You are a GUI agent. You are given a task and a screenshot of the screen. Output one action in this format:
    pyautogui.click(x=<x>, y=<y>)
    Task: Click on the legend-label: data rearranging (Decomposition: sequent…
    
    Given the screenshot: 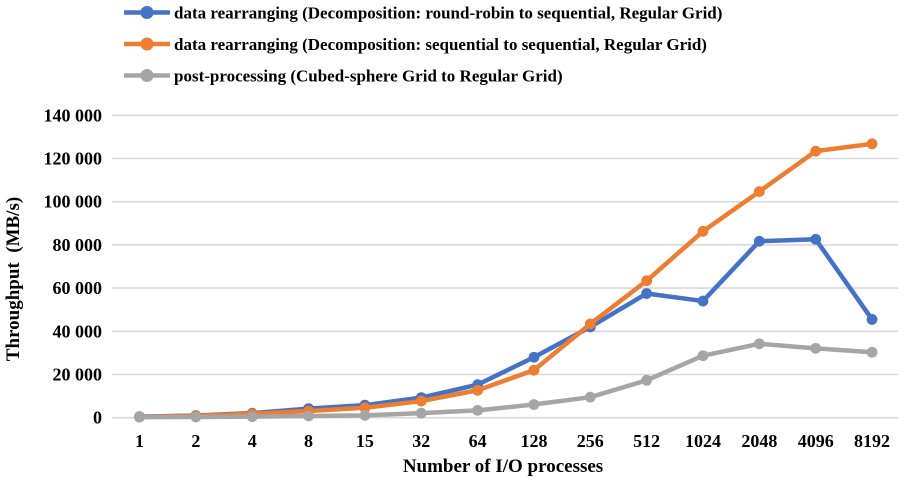 What is the action you would take?
    pyautogui.click(x=440, y=44)
    